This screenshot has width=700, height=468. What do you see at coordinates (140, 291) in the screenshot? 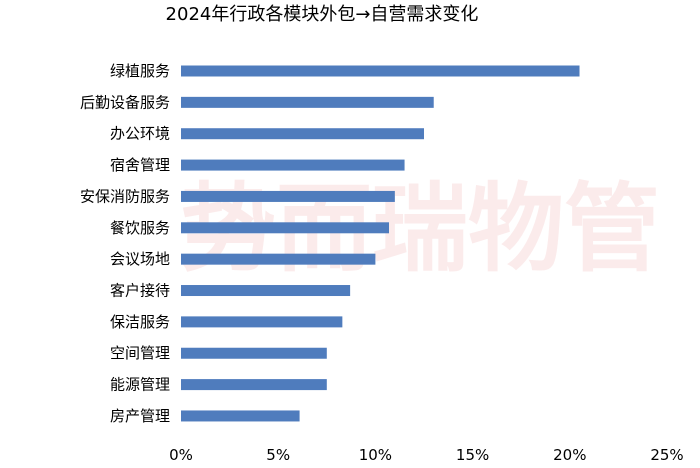
I see `category-label: 客户接待` at bounding box center [140, 291].